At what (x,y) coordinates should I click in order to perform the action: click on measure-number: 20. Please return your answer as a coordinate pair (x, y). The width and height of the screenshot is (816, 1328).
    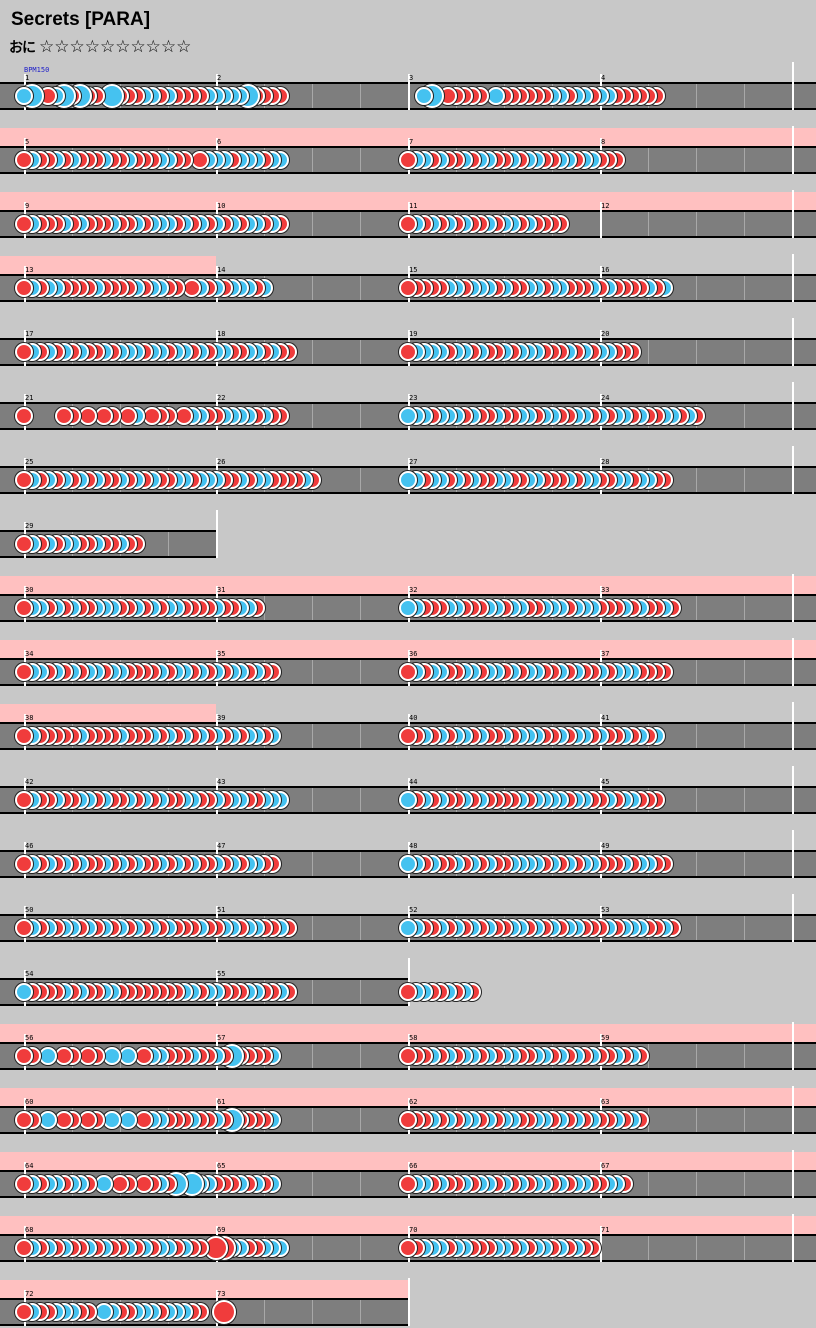
    Looking at the image, I should click on (605, 334).